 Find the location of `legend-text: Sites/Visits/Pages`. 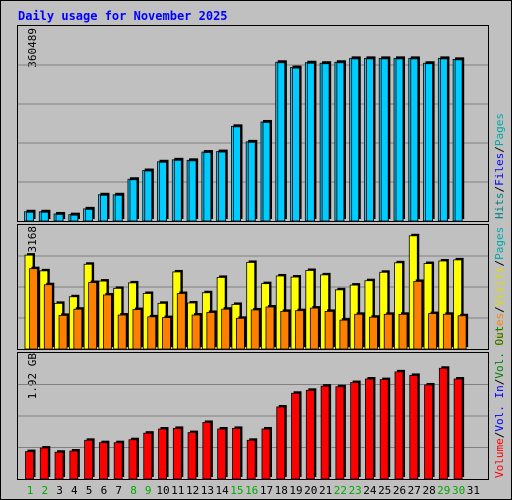

legend-text: Sites/Visits/Pages is located at coordinates (499, 286).